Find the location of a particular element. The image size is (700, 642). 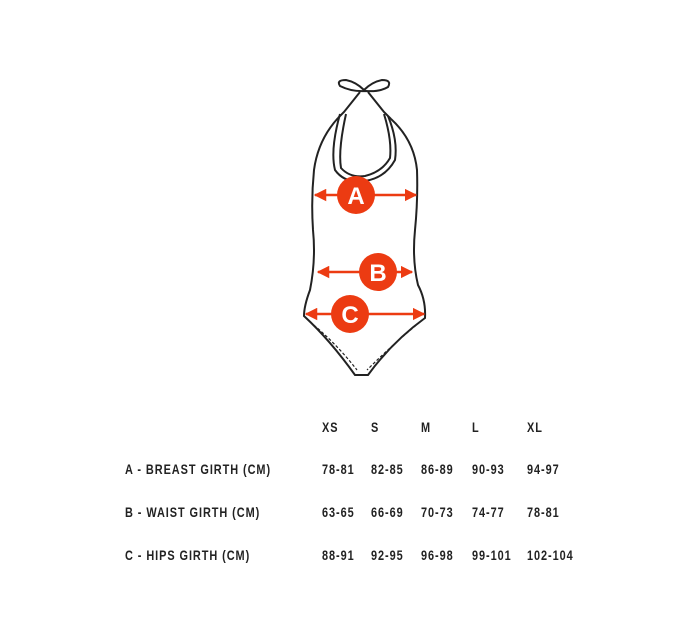

table-cell: 90-93 is located at coordinates (488, 469).